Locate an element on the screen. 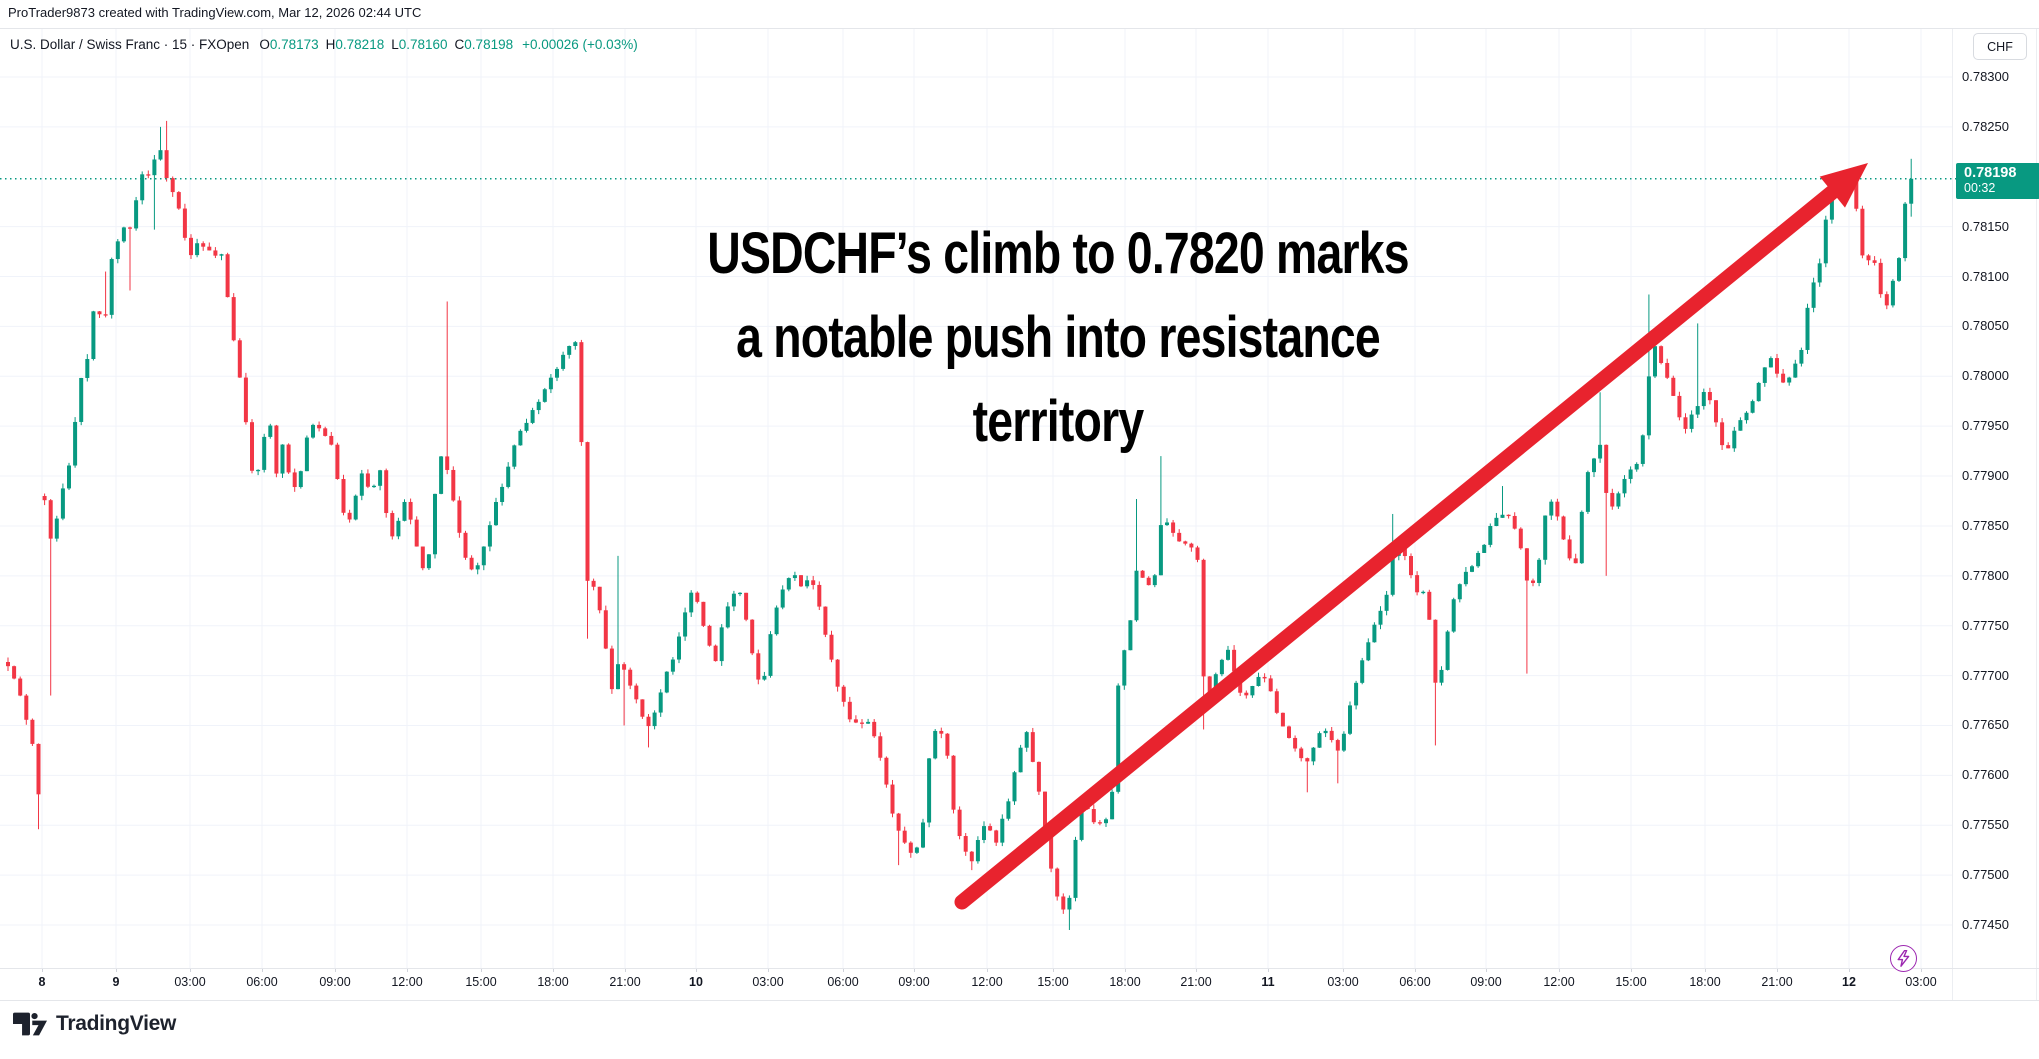 The height and width of the screenshot is (1059, 2039). price-axis-label: 0.77900 is located at coordinates (1985, 476).